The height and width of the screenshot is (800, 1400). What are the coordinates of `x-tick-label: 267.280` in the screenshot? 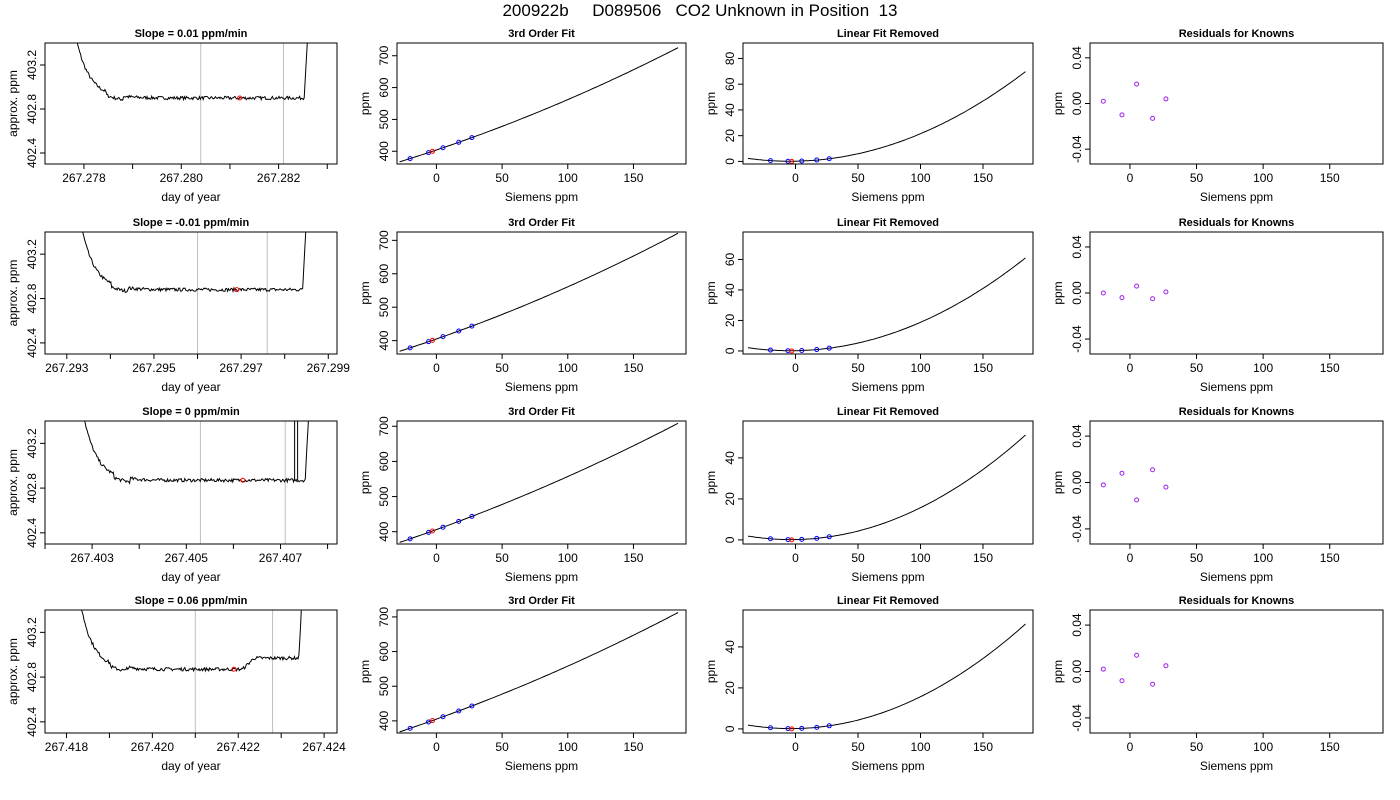 It's located at (182, 178).